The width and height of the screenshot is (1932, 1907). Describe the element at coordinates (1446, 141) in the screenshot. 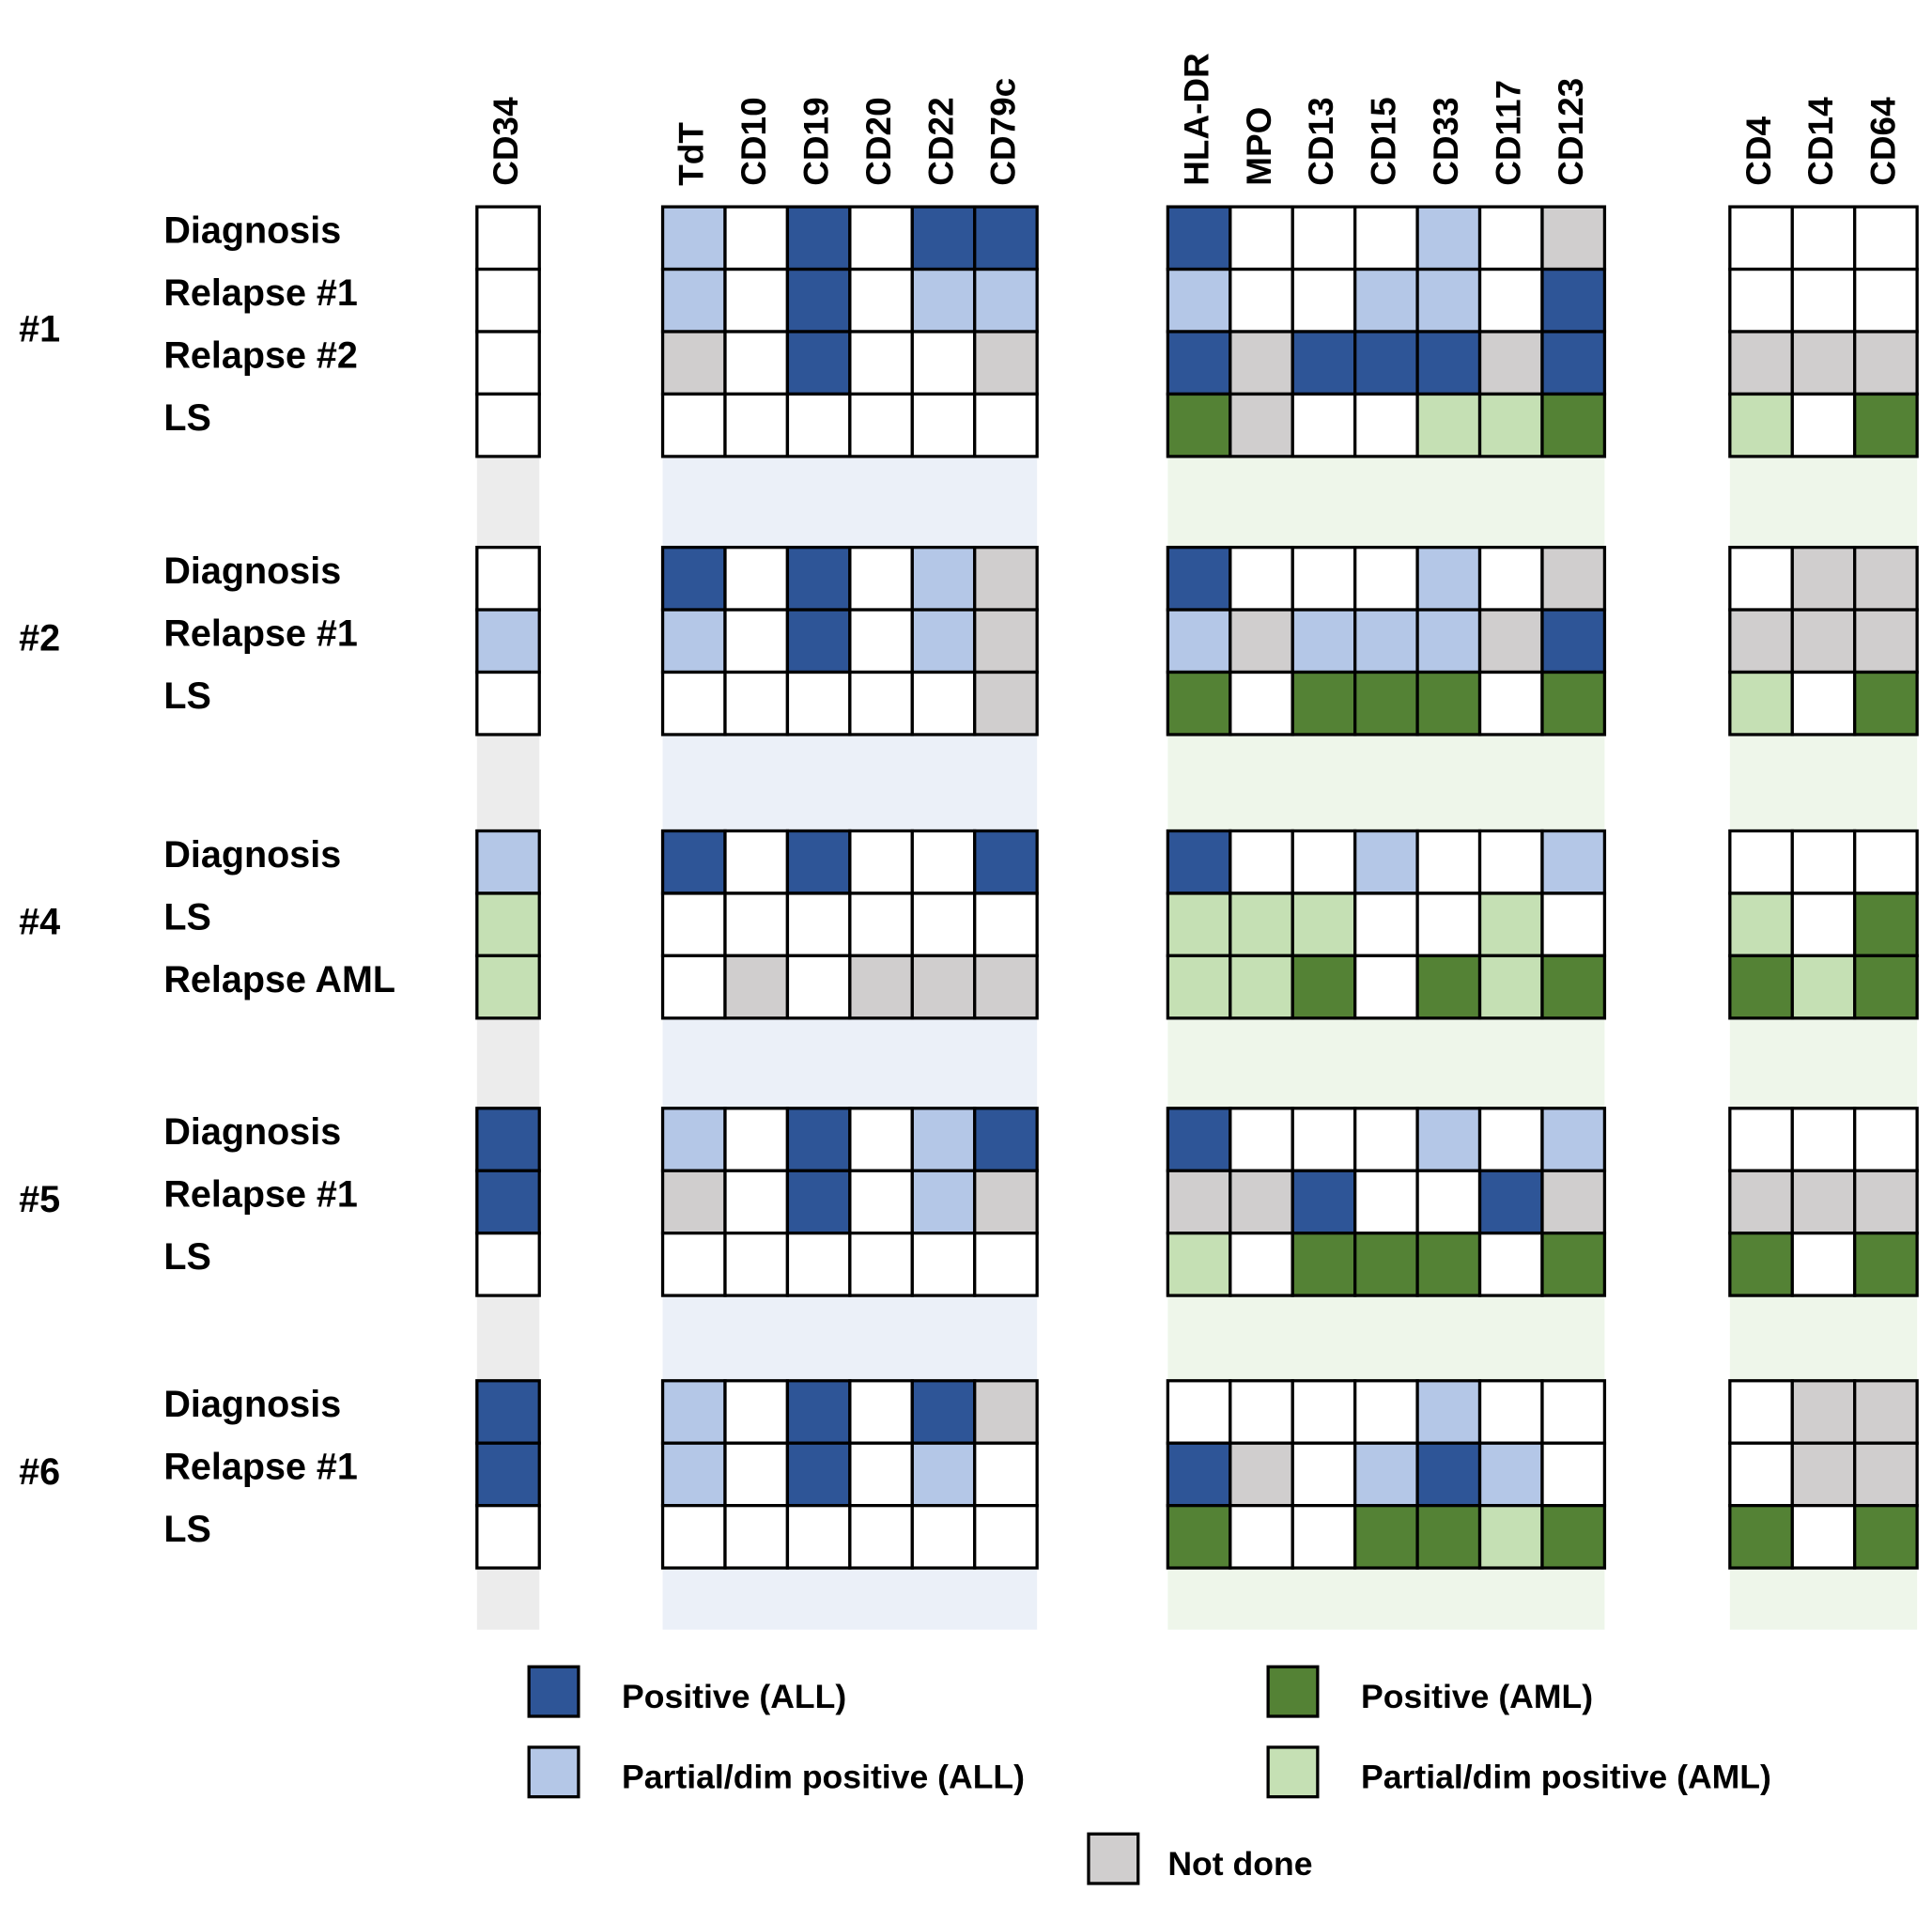

I see `marker-label: CD33` at that location.